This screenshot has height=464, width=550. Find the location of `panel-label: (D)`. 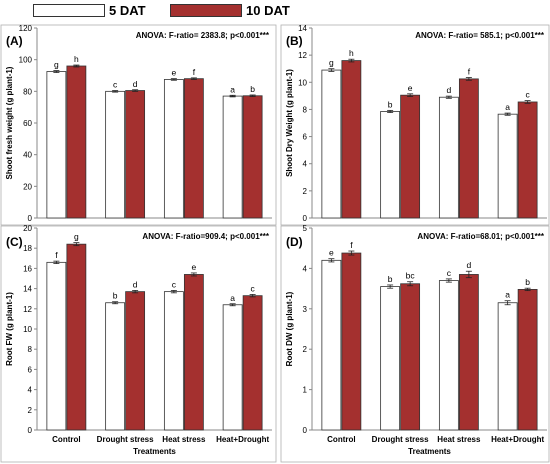

panel-label: (D) is located at coordinates (294, 242).